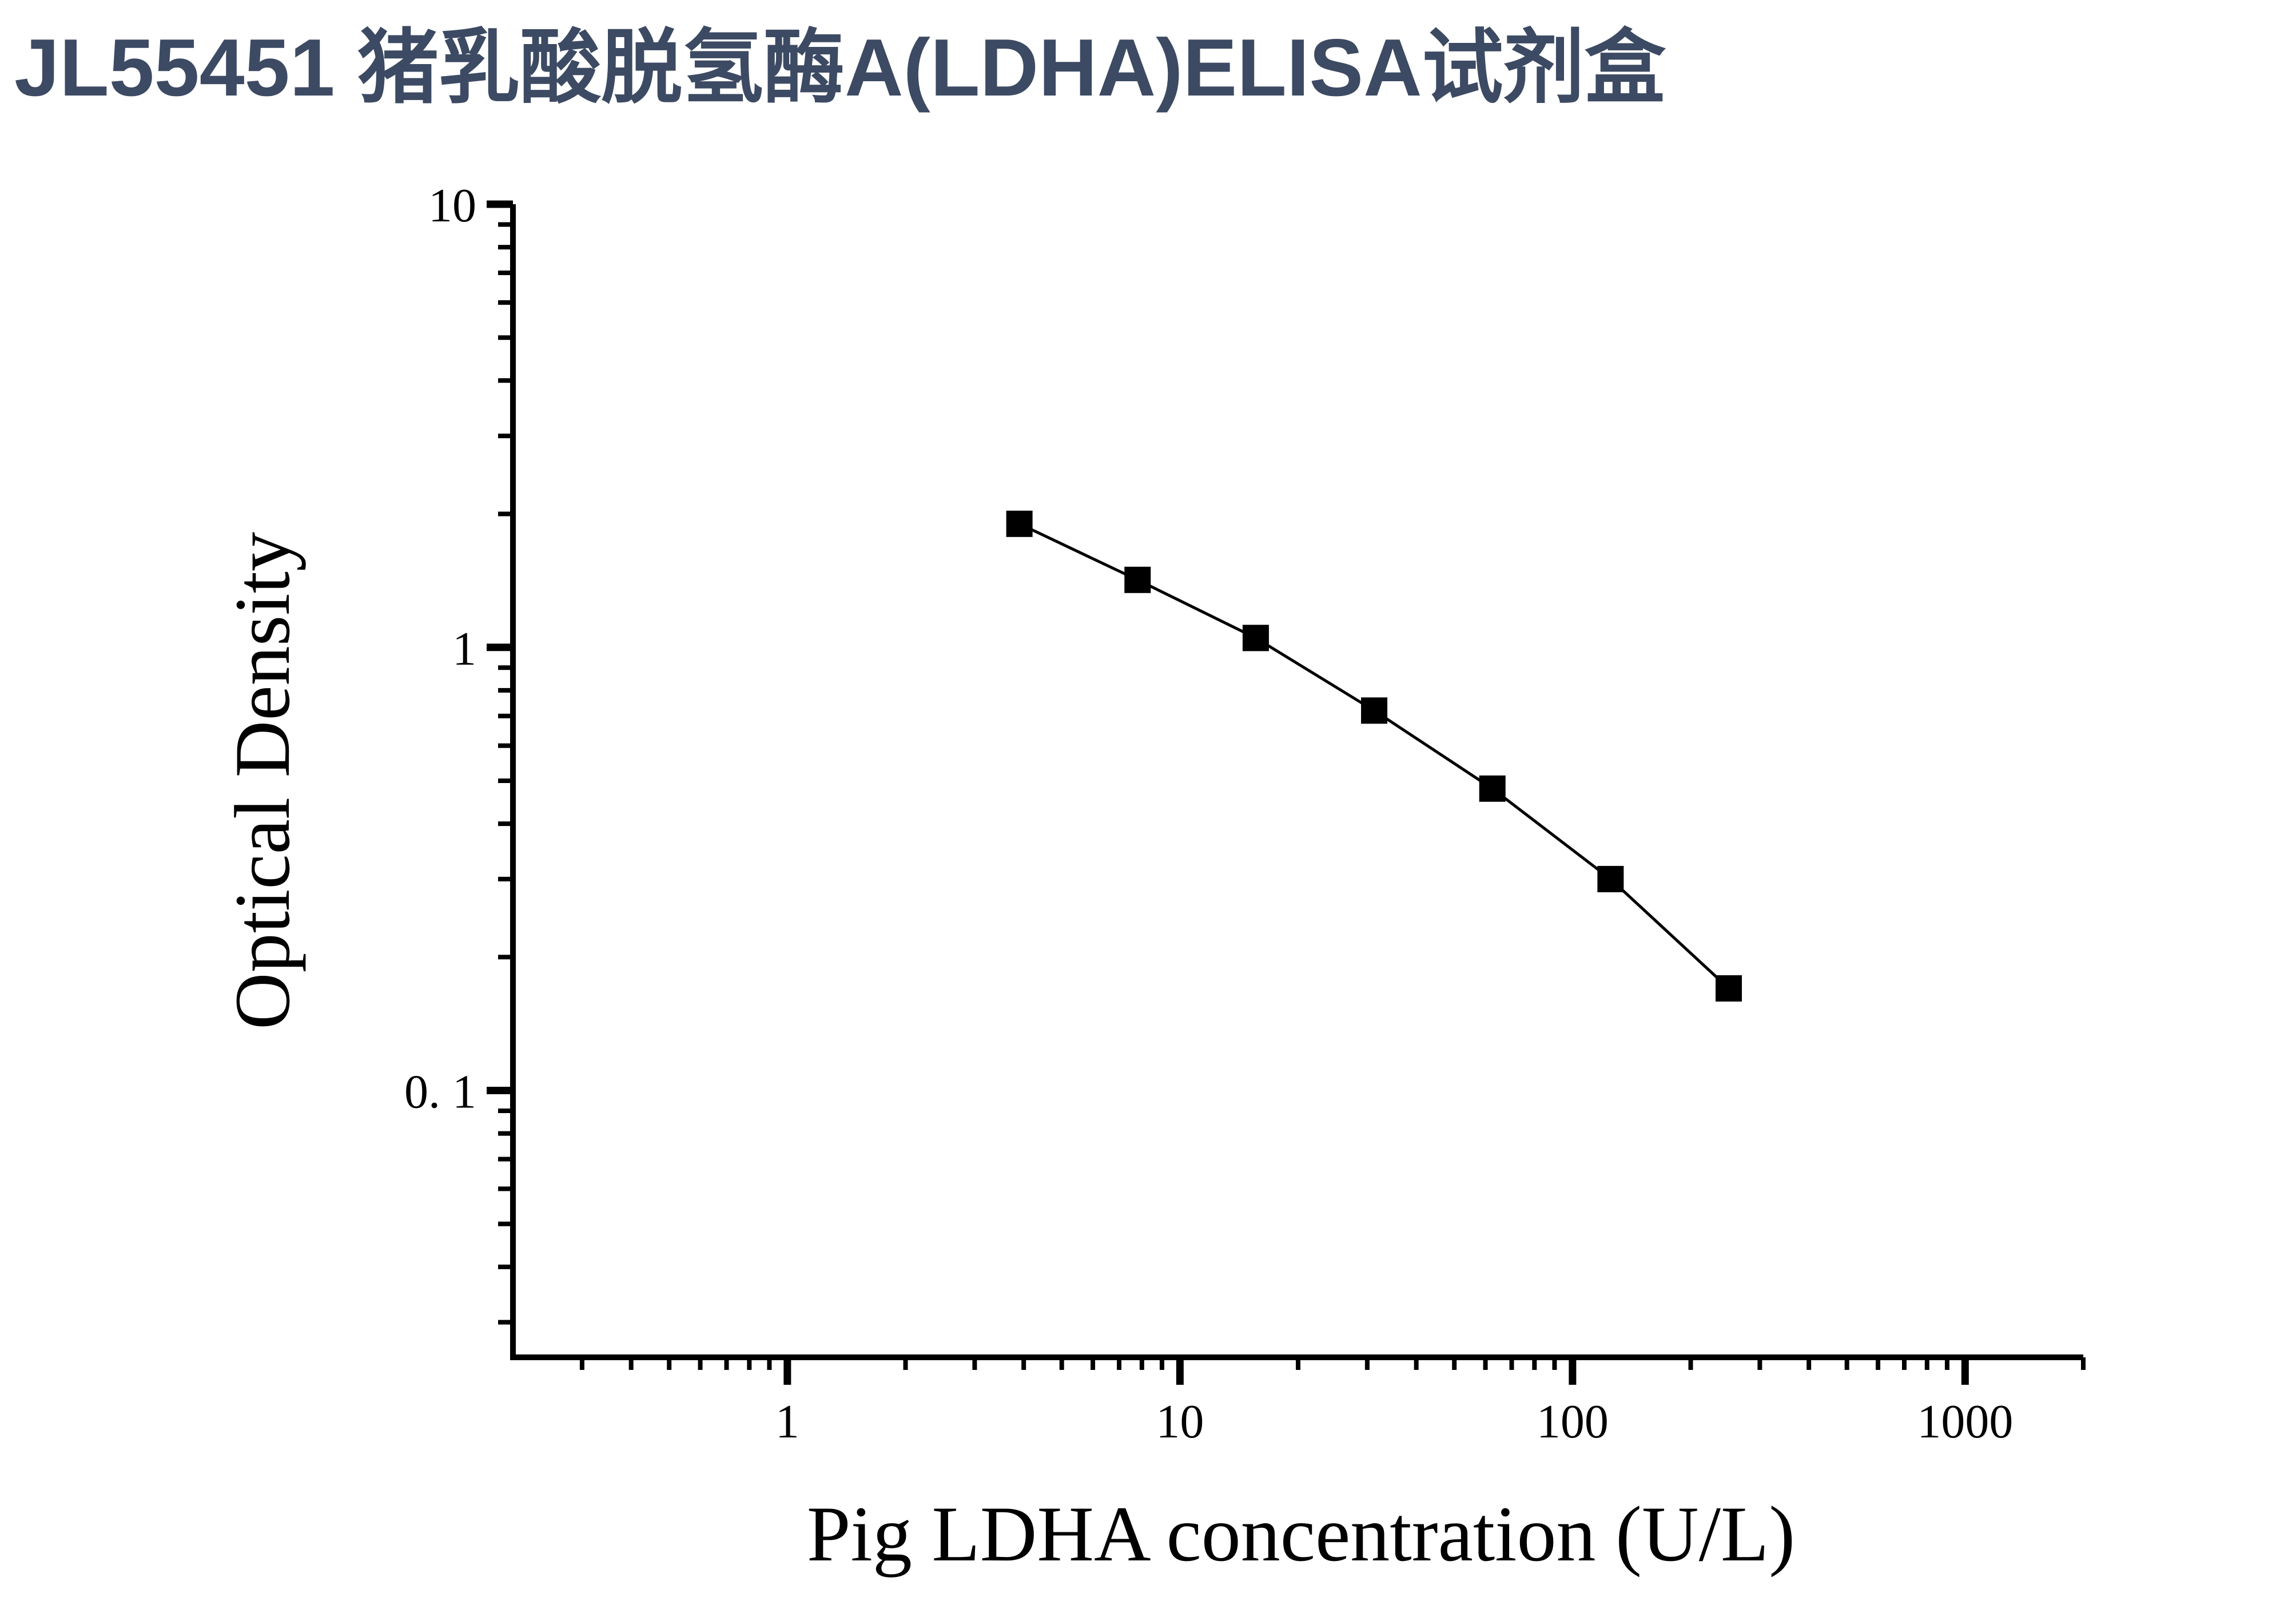 This screenshot has height=1605, width=2296. What do you see at coordinates (440, 1092) in the screenshot?
I see `y-tick-label: 0. 1` at bounding box center [440, 1092].